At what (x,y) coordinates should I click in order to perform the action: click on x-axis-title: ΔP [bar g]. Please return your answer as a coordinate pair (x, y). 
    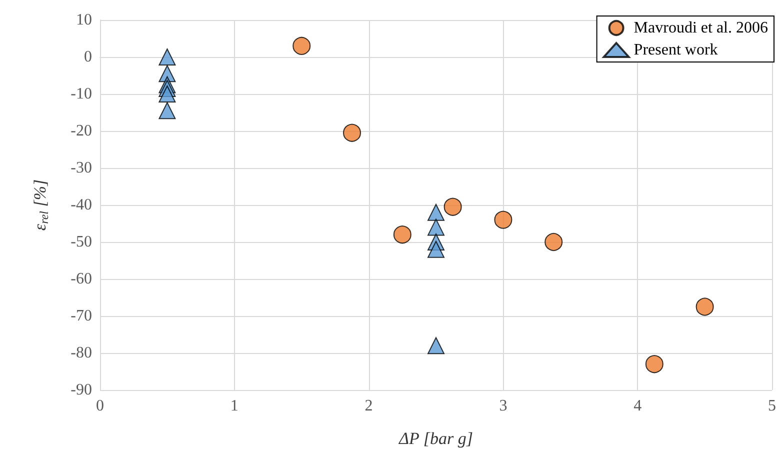
    Looking at the image, I should click on (435, 438).